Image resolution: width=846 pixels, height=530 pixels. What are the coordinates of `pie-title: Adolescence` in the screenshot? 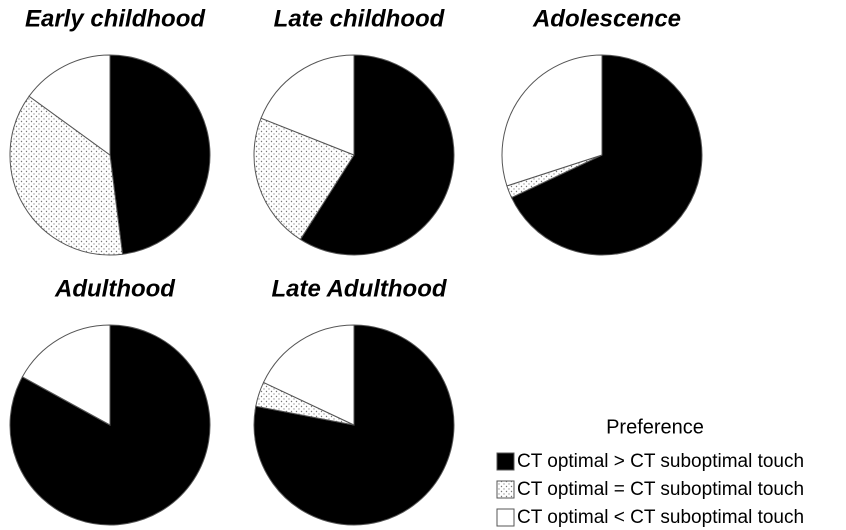 It's located at (606, 18).